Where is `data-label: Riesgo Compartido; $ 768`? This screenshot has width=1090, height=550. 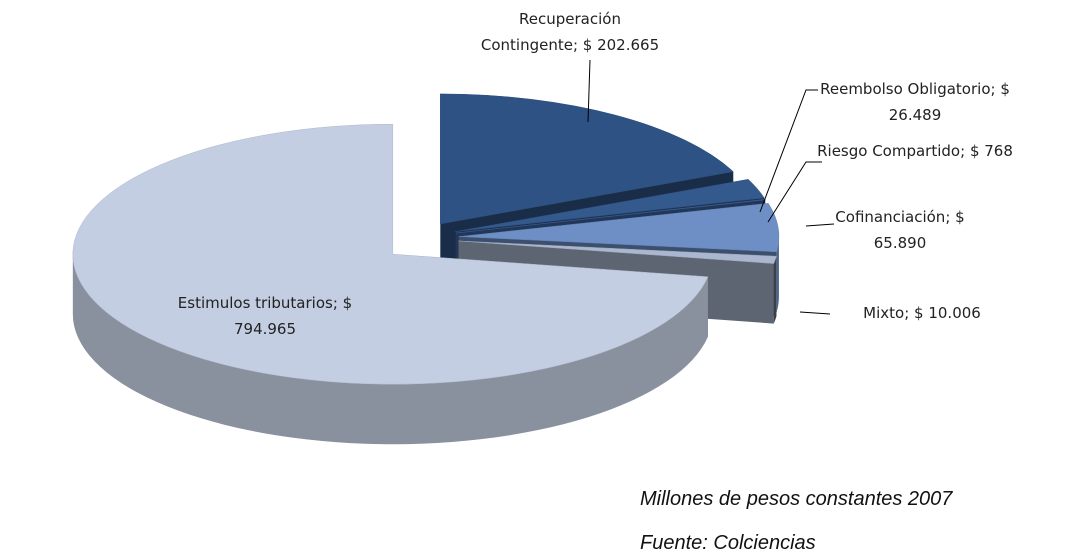 data-label: Riesgo Compartido; $ 768 is located at coordinates (915, 151).